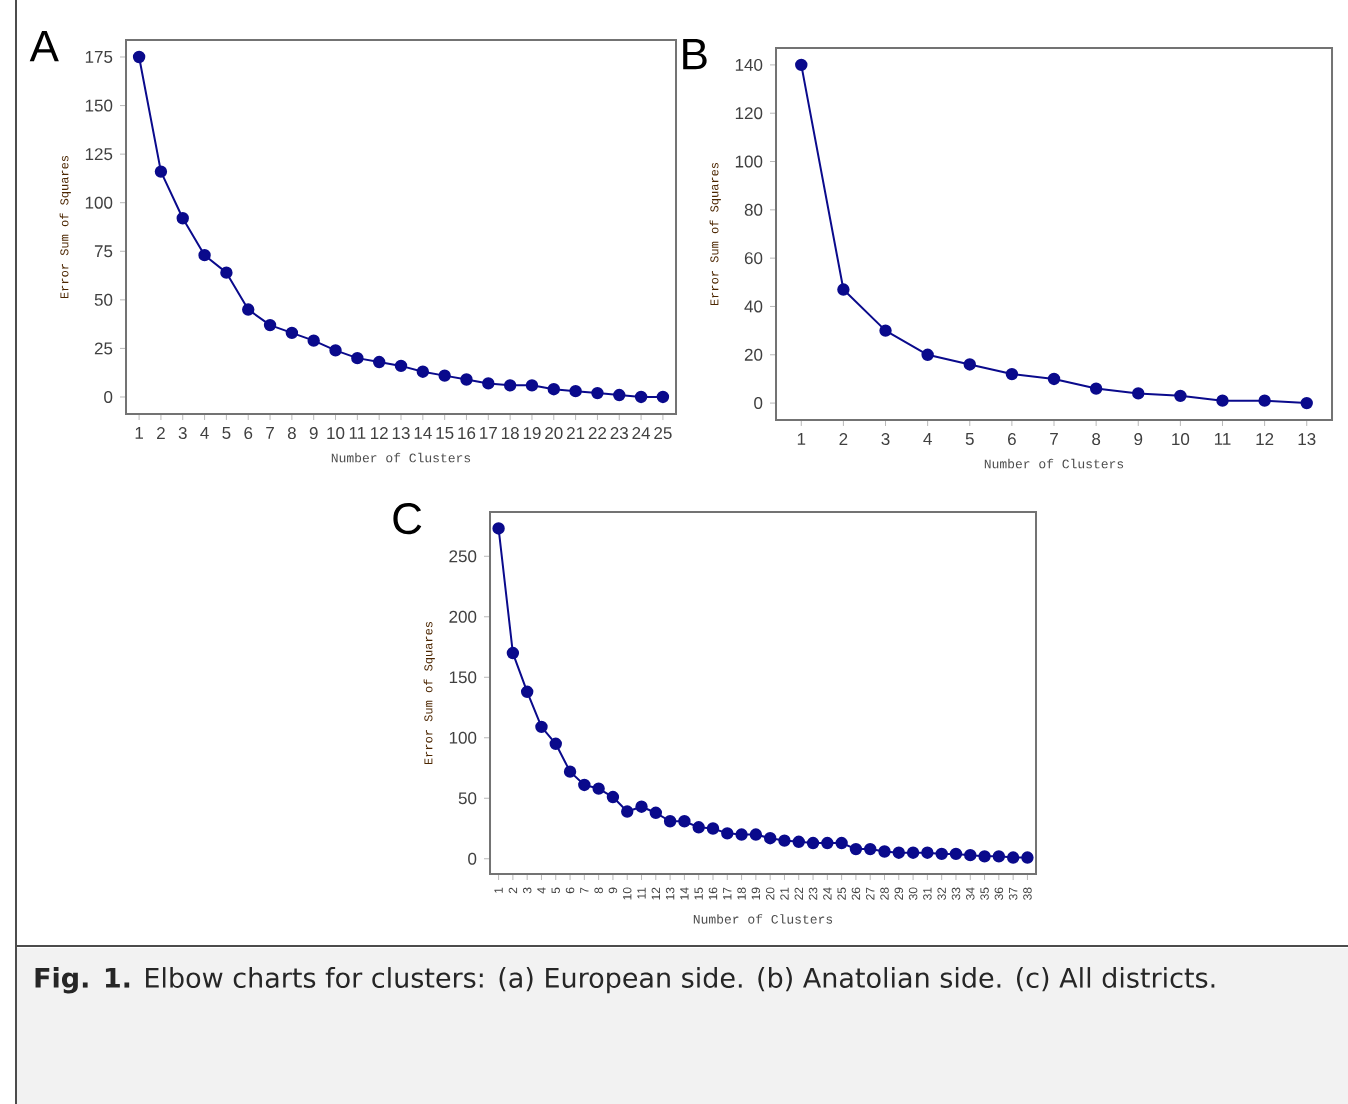 The height and width of the screenshot is (1104, 1348). I want to click on chart-title: A, so click(44, 46).